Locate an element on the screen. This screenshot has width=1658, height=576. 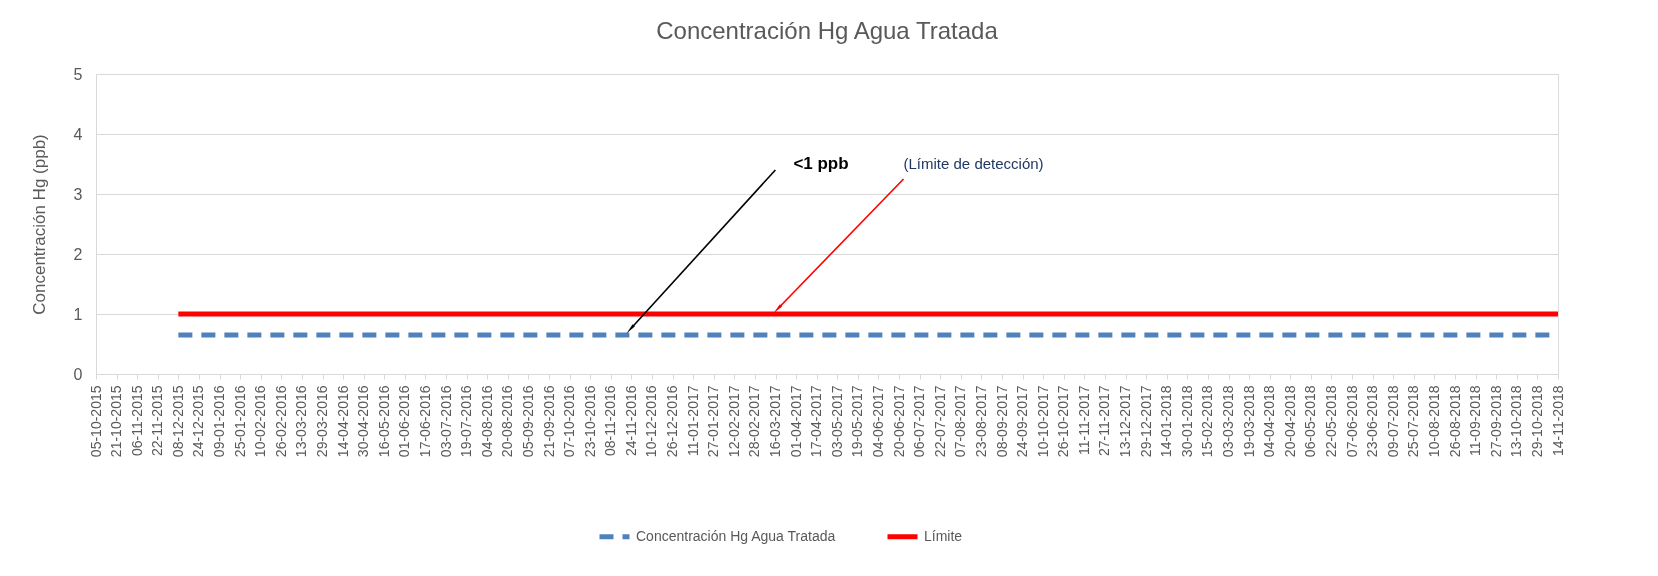
x-tick-label: 09-07-2018 is located at coordinates (1392, 421).